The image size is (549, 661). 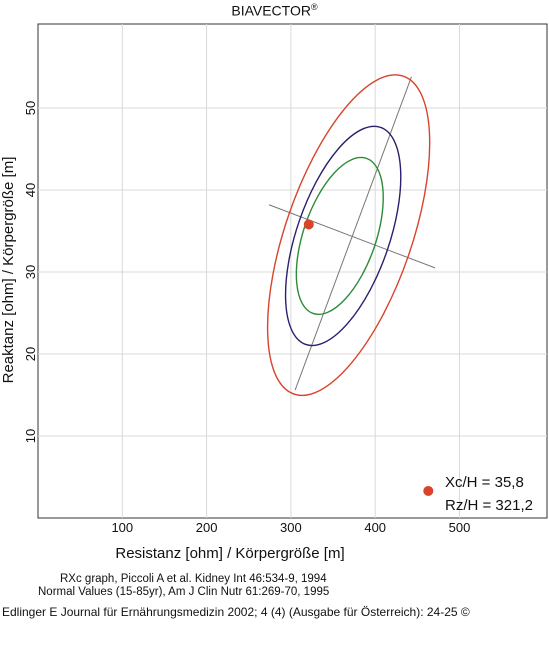 What do you see at coordinates (428, 490) in the screenshot?
I see `legend-marker` at bounding box center [428, 490].